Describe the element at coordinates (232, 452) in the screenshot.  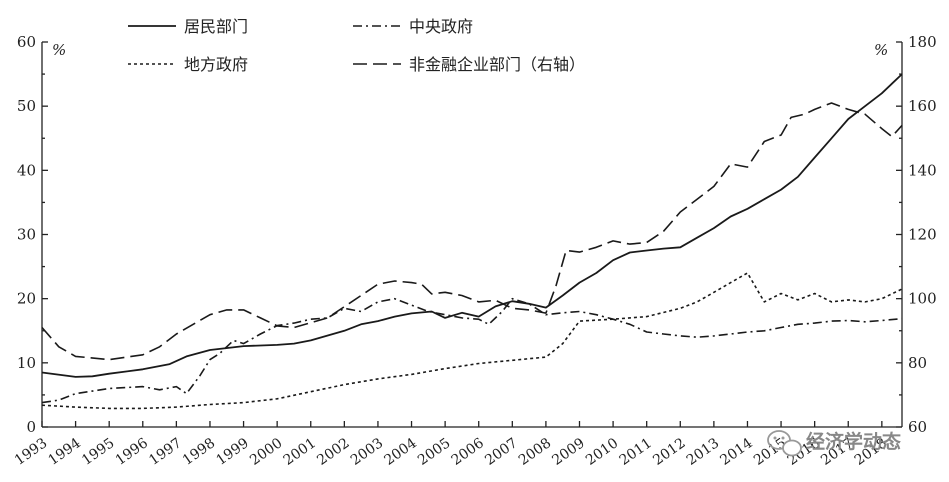
I see `x-tick-label: 1999` at that location.